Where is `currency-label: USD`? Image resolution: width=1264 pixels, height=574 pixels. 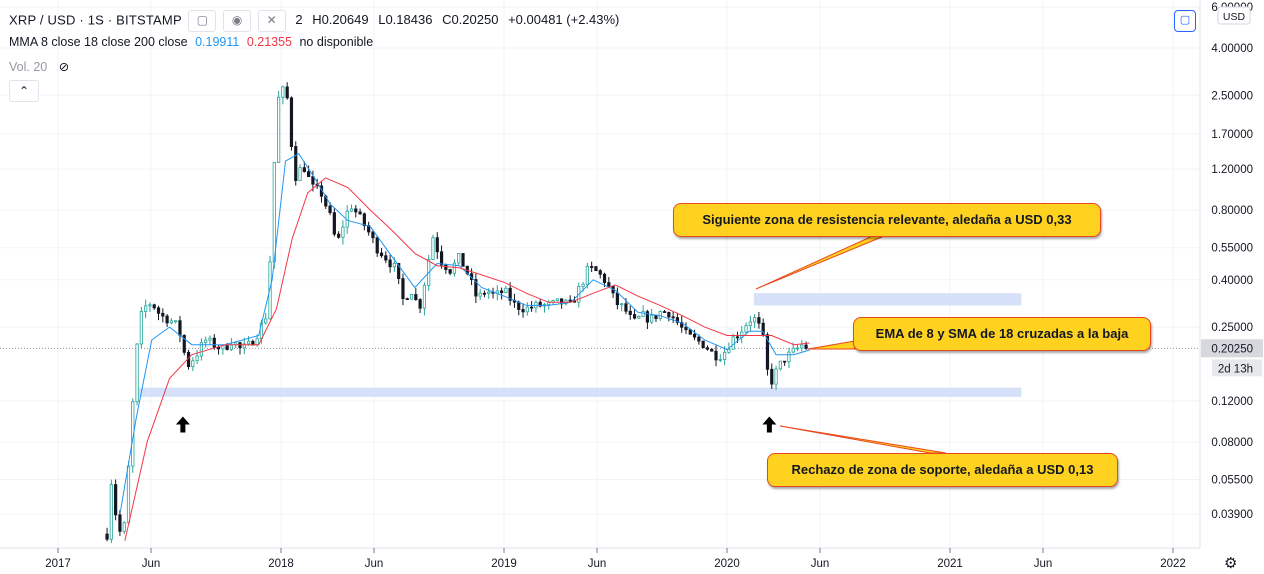
currency-label: USD is located at coordinates (1234, 17).